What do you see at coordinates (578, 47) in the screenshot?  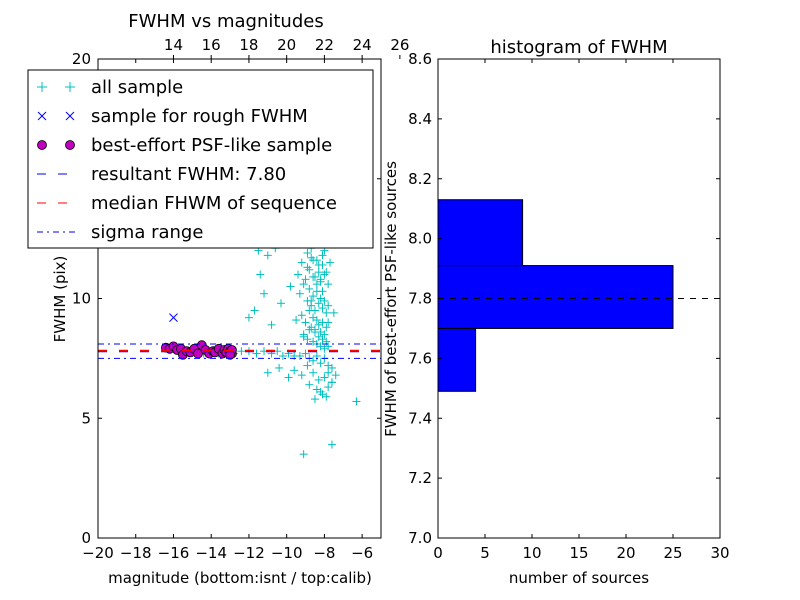 I see `histogram-title: histogram of FWHM` at bounding box center [578, 47].